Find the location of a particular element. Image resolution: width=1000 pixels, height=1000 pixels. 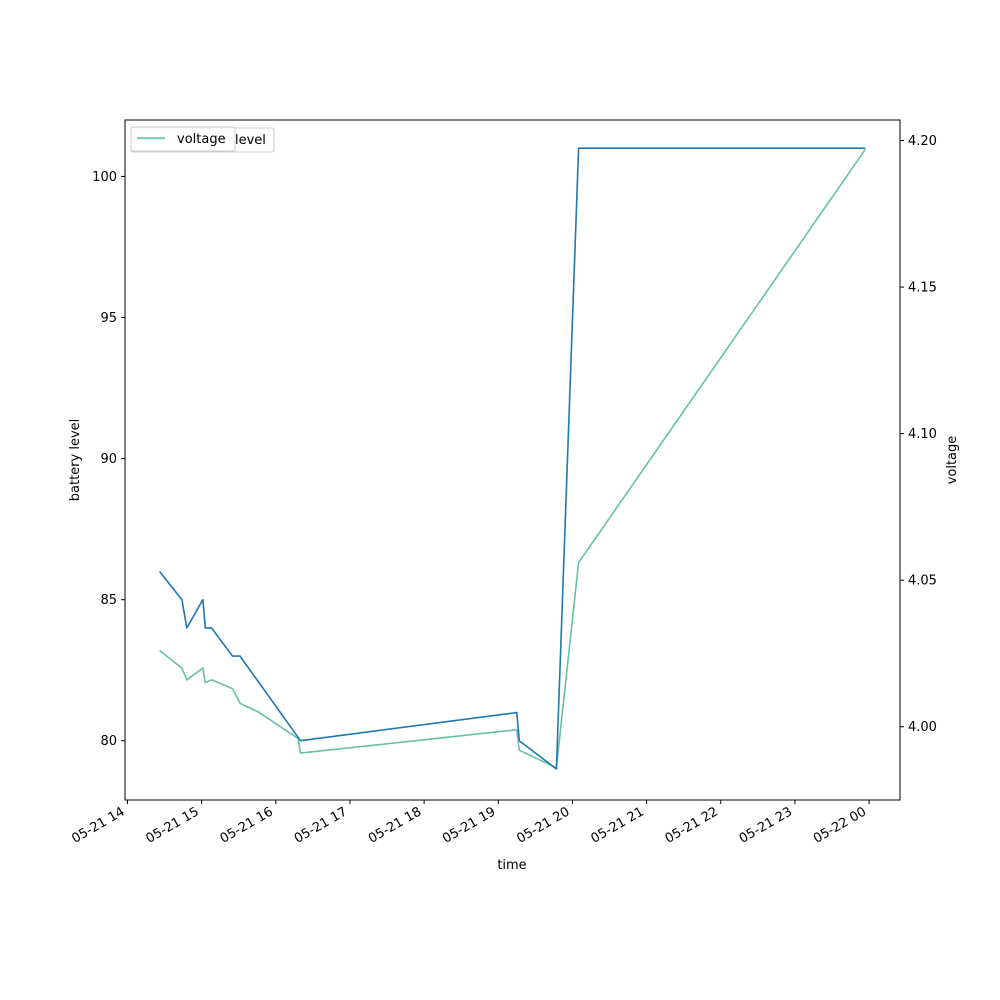

y-right-tick-label: 4.10 is located at coordinates (922, 434).